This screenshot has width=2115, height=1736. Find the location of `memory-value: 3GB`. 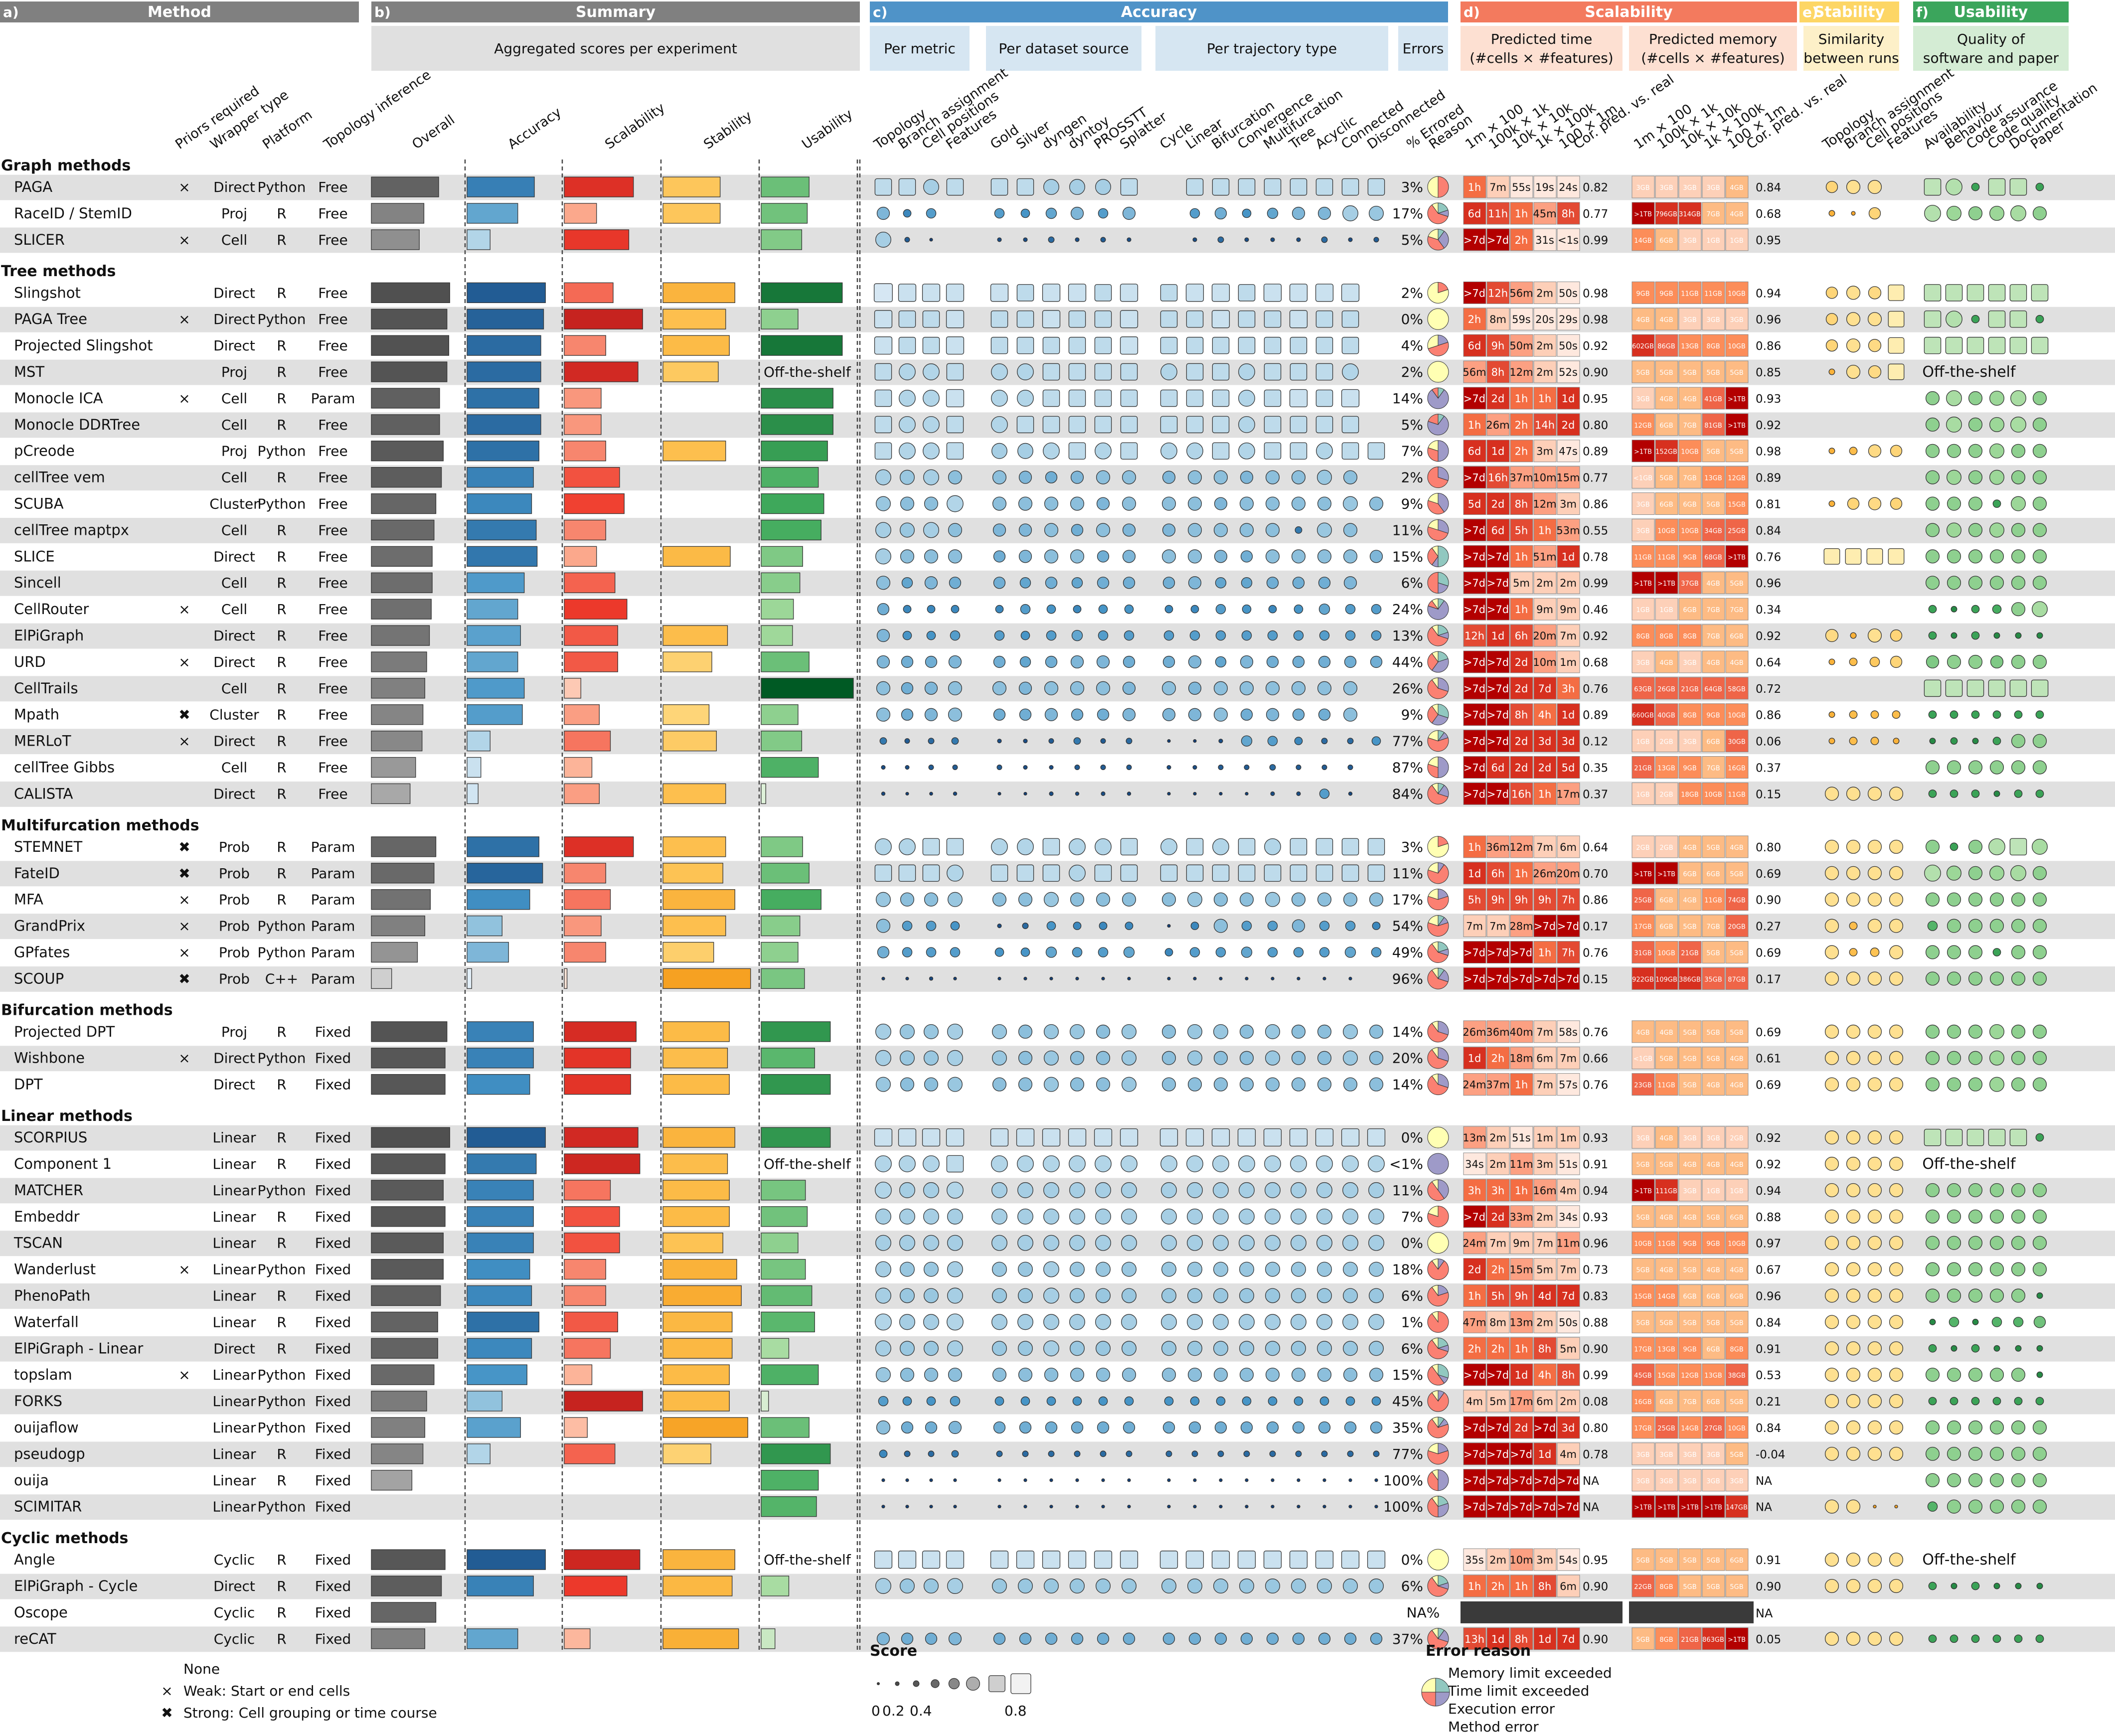

memory-value: 3GB is located at coordinates (1642, 663).